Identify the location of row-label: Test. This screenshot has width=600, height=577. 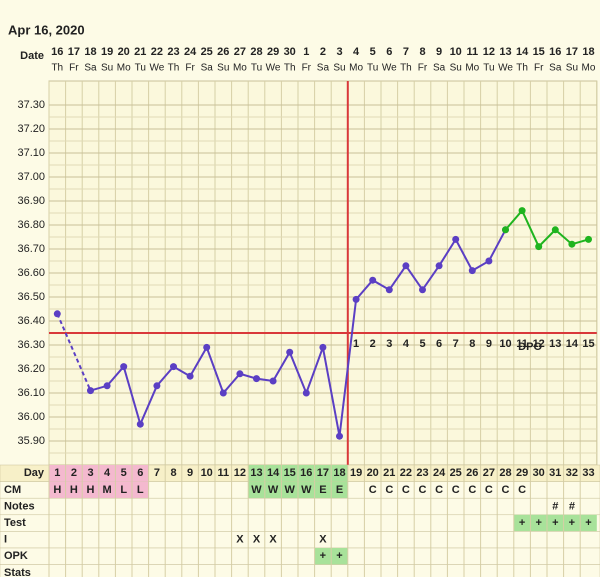
(15, 523).